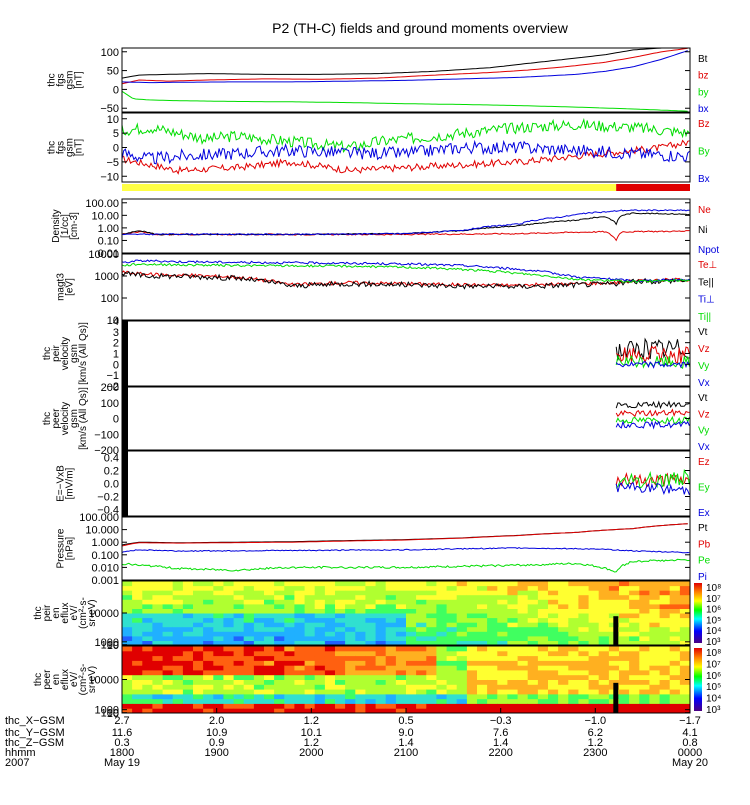  Describe the element at coordinates (704, 513) in the screenshot. I see `legend-label: Ex` at that location.